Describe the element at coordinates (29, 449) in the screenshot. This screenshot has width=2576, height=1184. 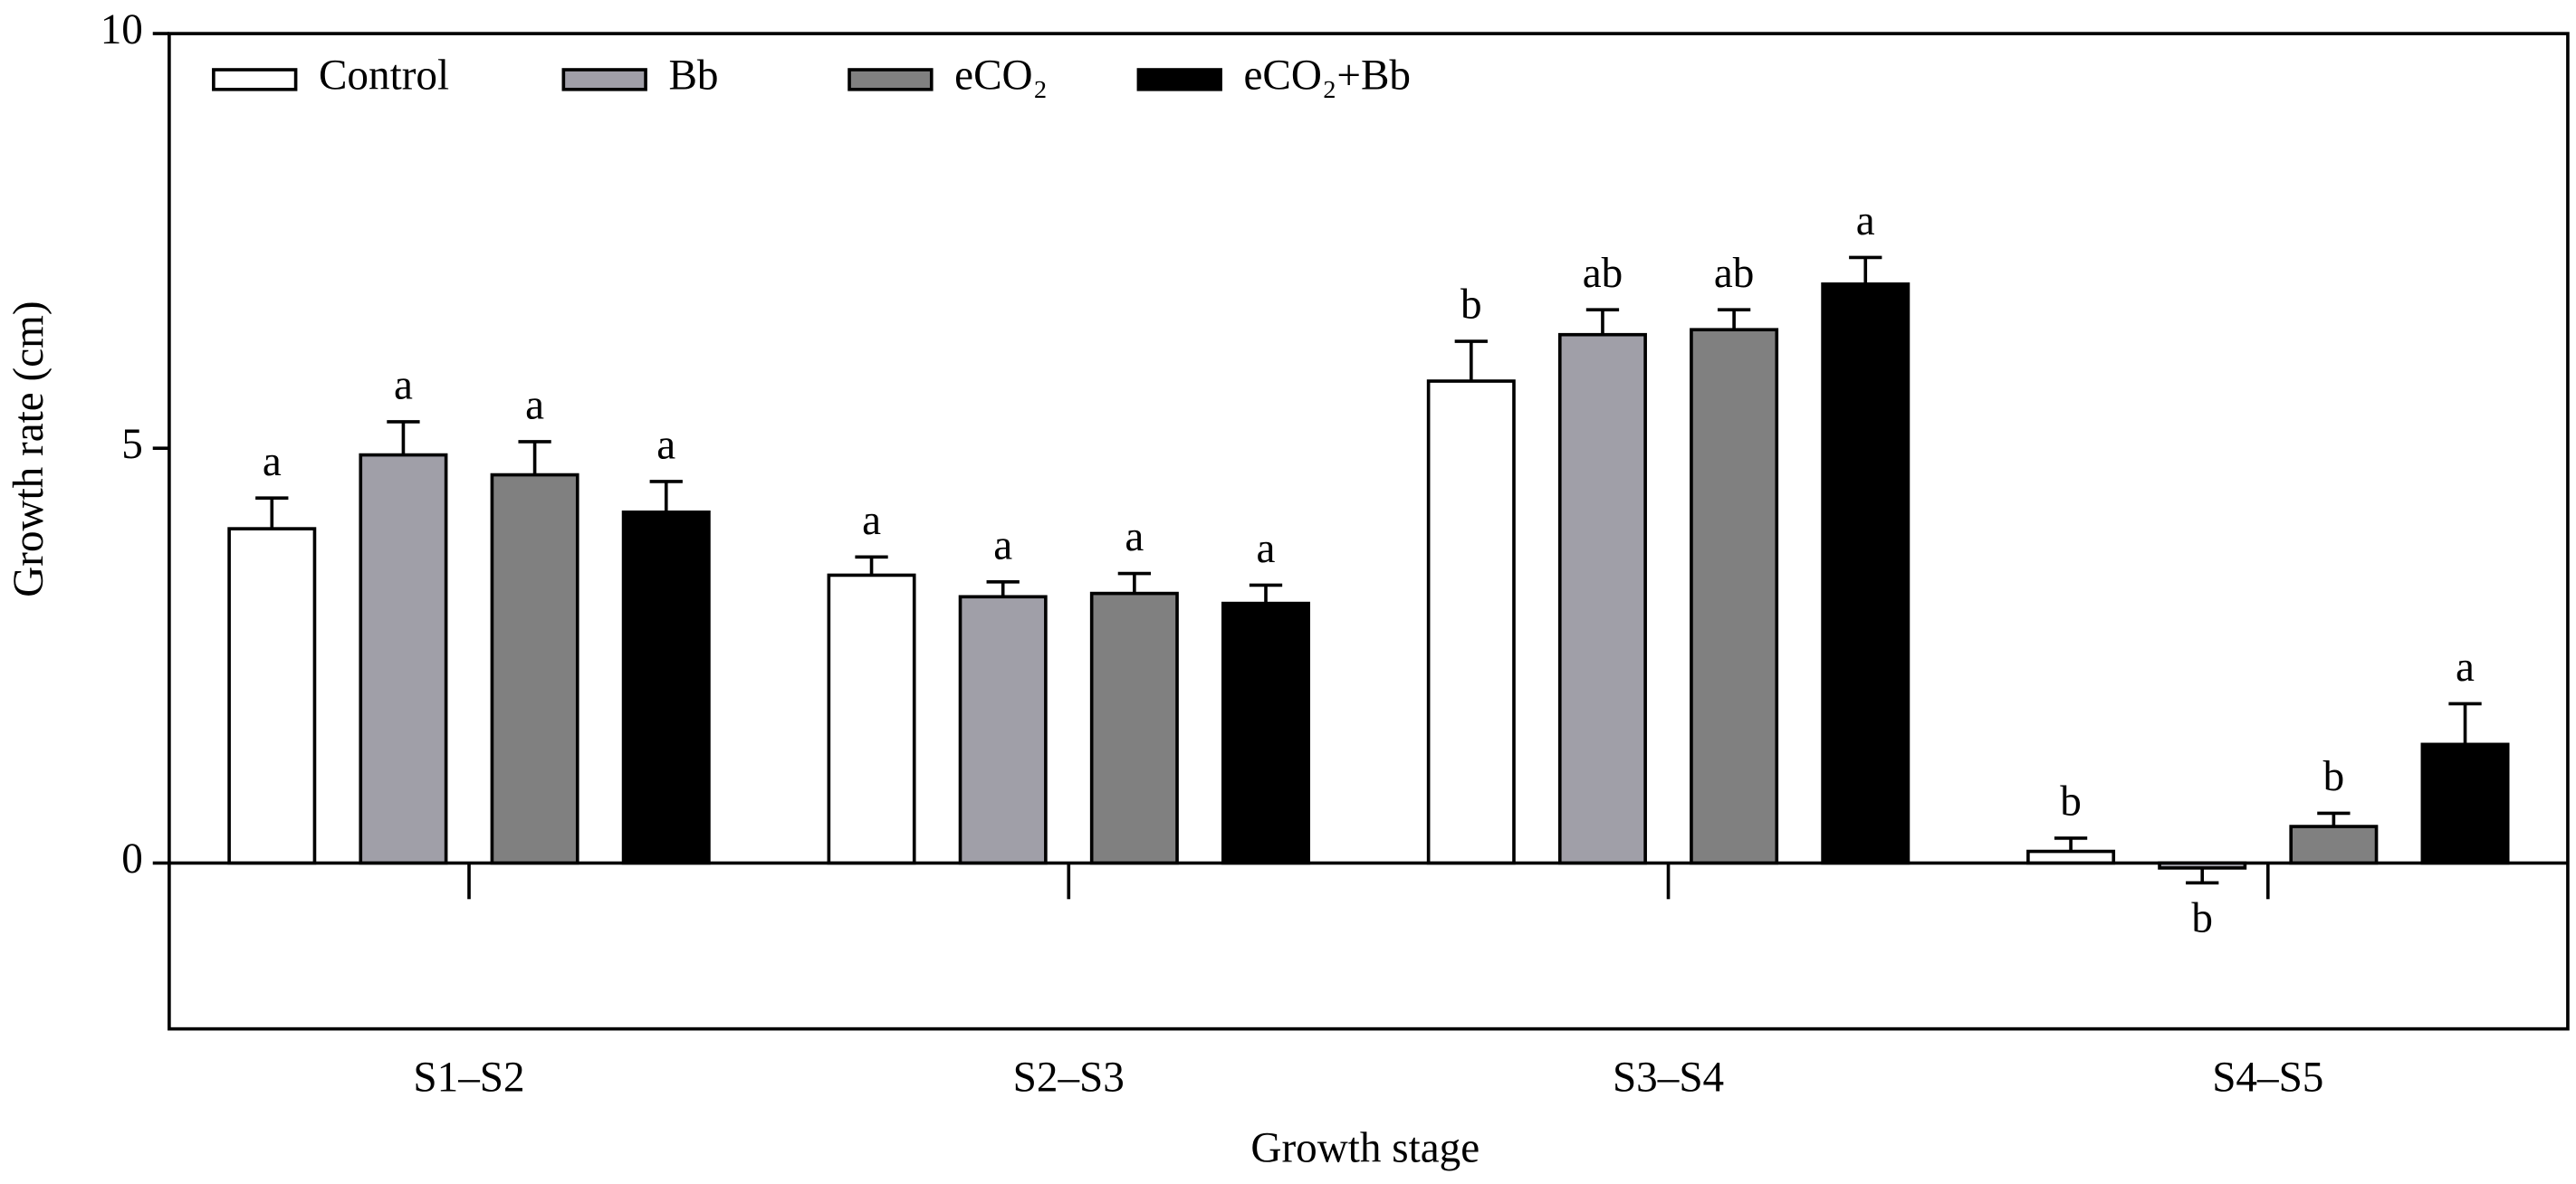
I see `y-axis-label: Growth rate (cm)` at that location.